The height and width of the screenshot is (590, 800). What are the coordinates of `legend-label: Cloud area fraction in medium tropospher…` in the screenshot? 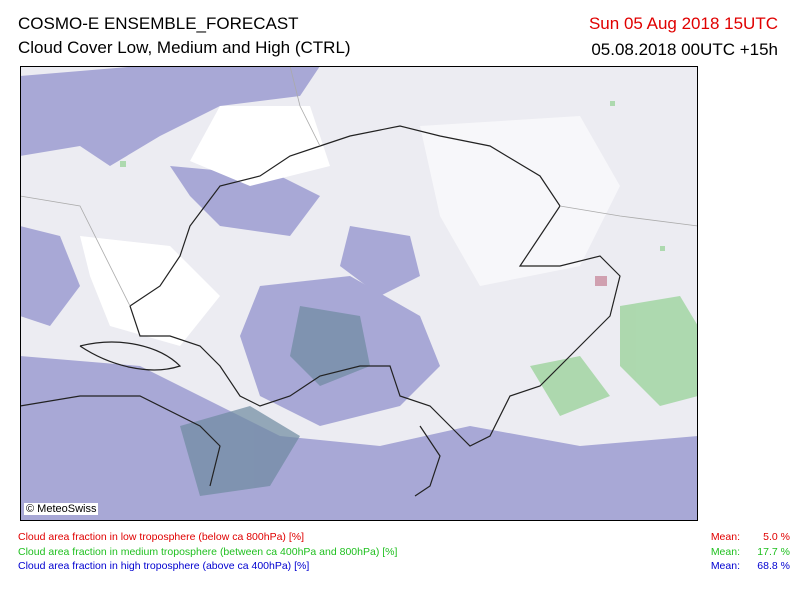 It's located at (208, 551).